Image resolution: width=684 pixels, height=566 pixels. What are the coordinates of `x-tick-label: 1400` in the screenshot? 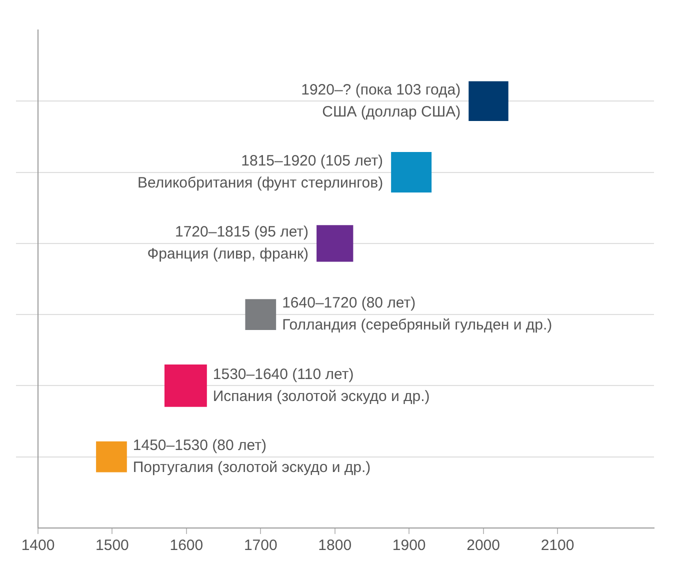 It's located at (38, 545).